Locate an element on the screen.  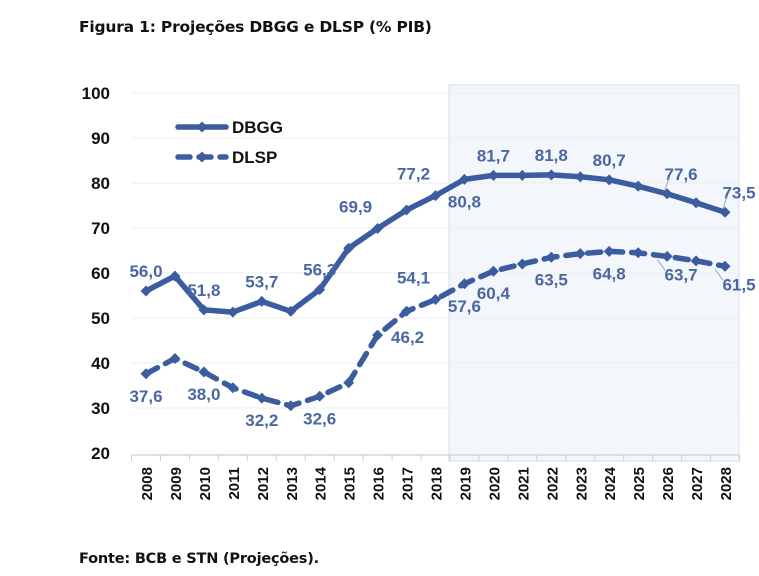
data-label: 38,0 is located at coordinates (203, 394).